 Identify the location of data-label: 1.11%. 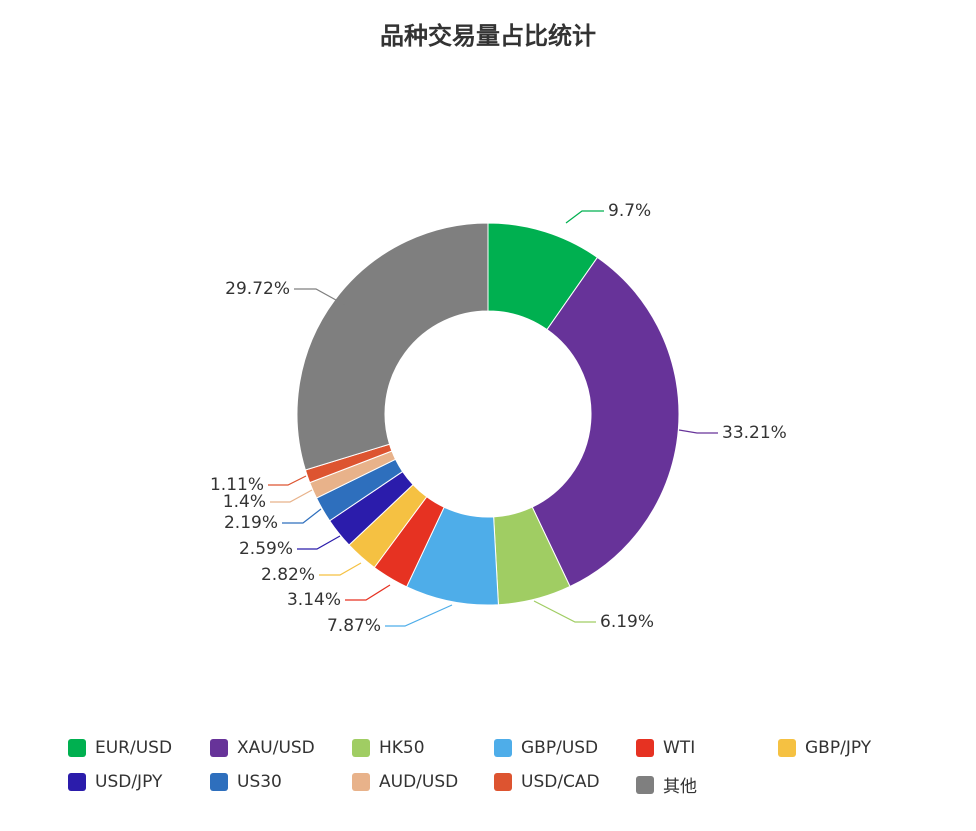
(237, 485).